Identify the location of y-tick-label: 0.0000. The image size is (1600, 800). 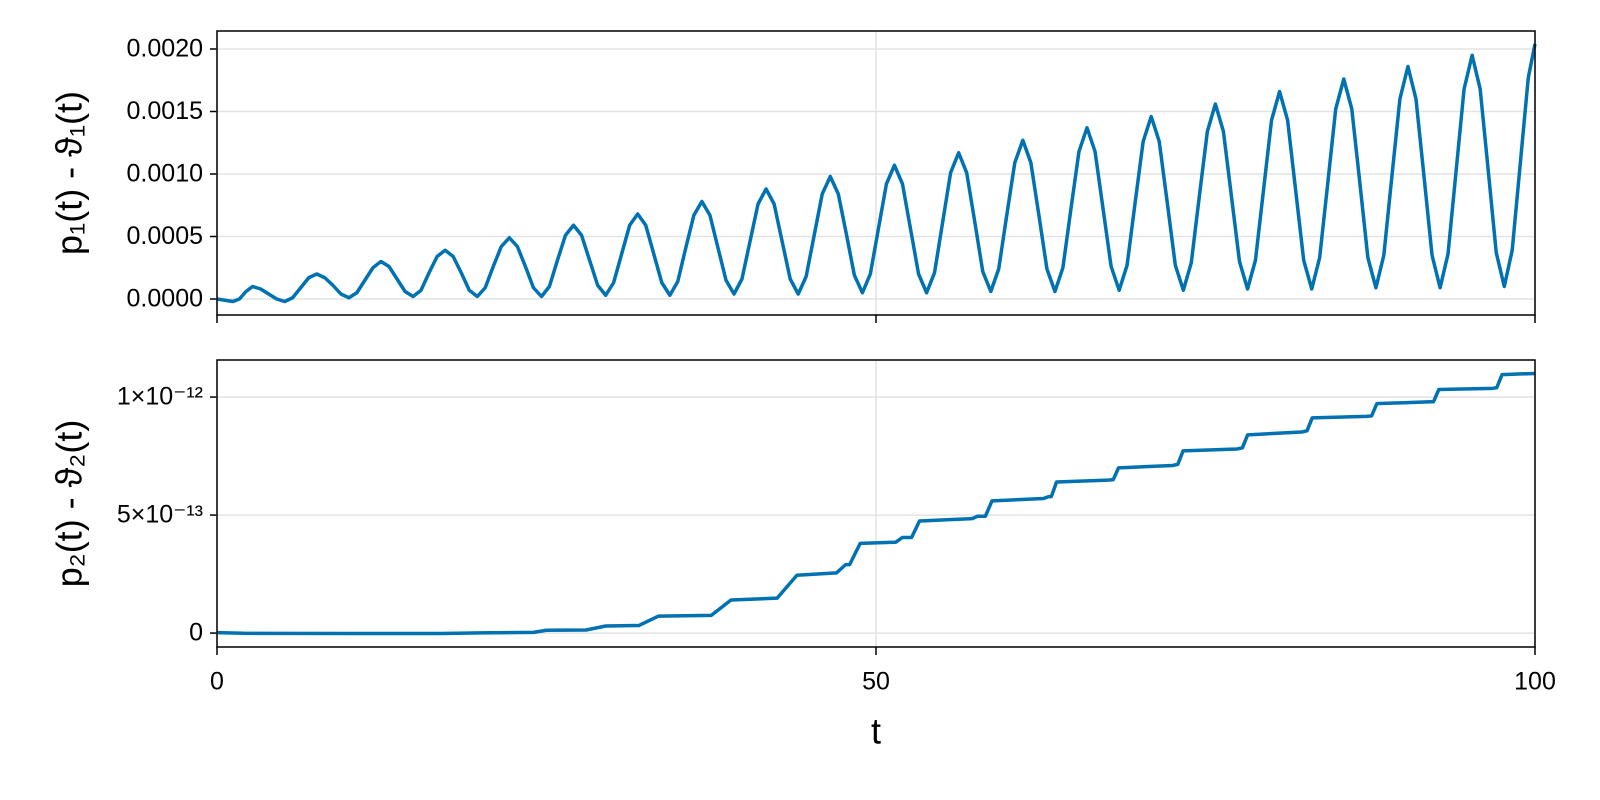
(165, 299).